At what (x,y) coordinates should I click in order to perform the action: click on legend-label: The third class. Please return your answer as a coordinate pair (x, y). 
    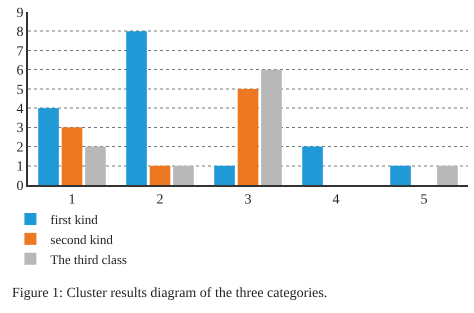
    Looking at the image, I should click on (88, 259).